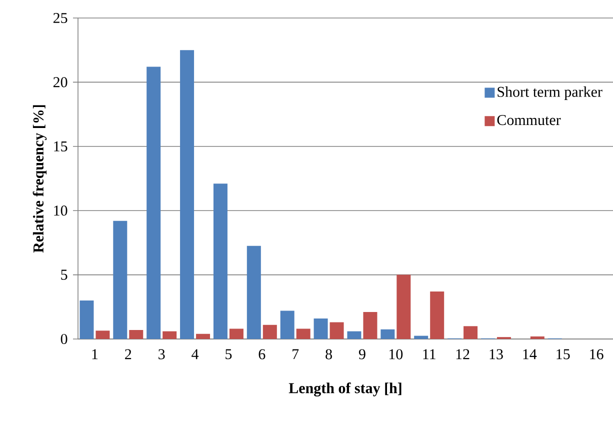  What do you see at coordinates (229, 354) in the screenshot?
I see `x-tick-label: 5` at bounding box center [229, 354].